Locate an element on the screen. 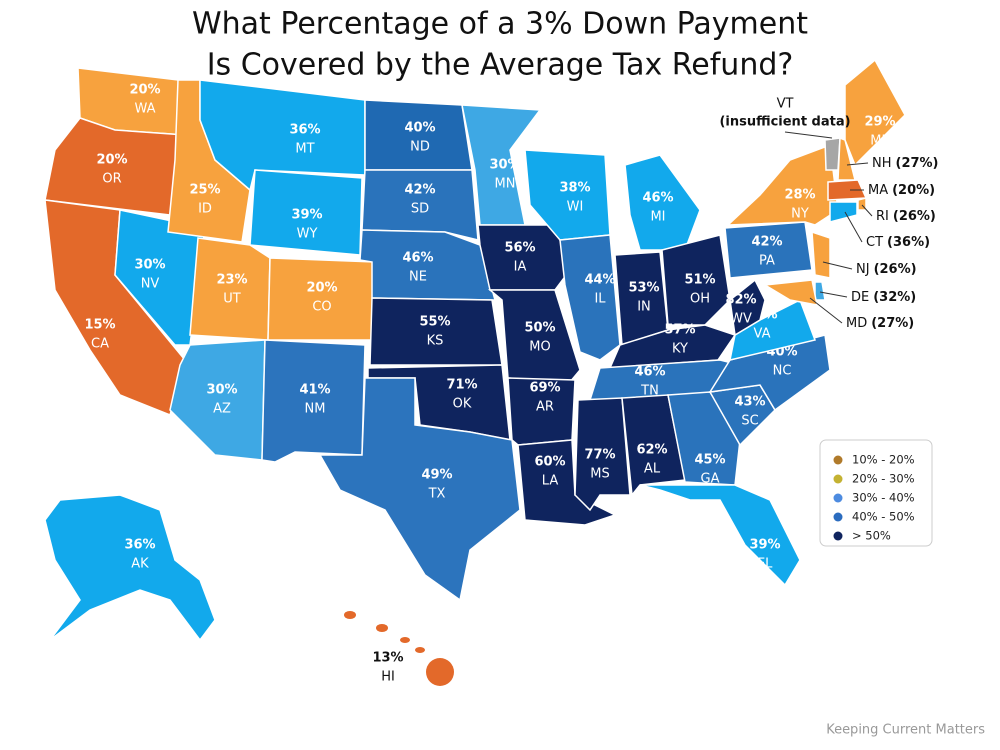 The height and width of the screenshot is (750, 1000). callout-label: MA (20%) is located at coordinates (901, 190).